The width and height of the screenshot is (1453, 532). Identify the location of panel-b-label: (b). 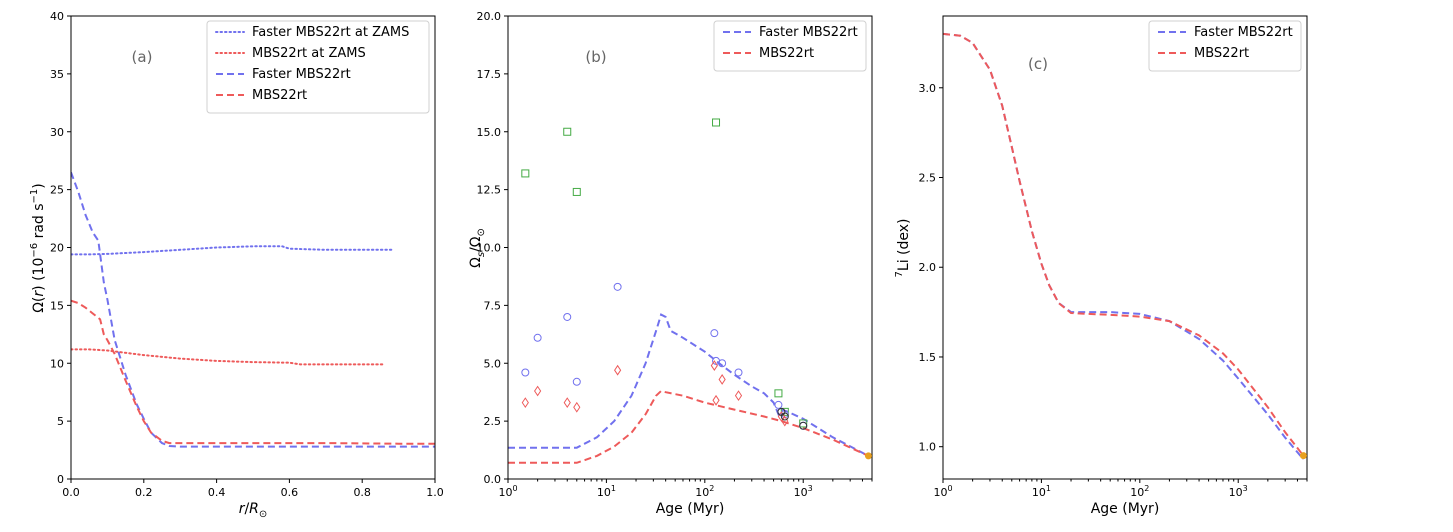
(595, 57).